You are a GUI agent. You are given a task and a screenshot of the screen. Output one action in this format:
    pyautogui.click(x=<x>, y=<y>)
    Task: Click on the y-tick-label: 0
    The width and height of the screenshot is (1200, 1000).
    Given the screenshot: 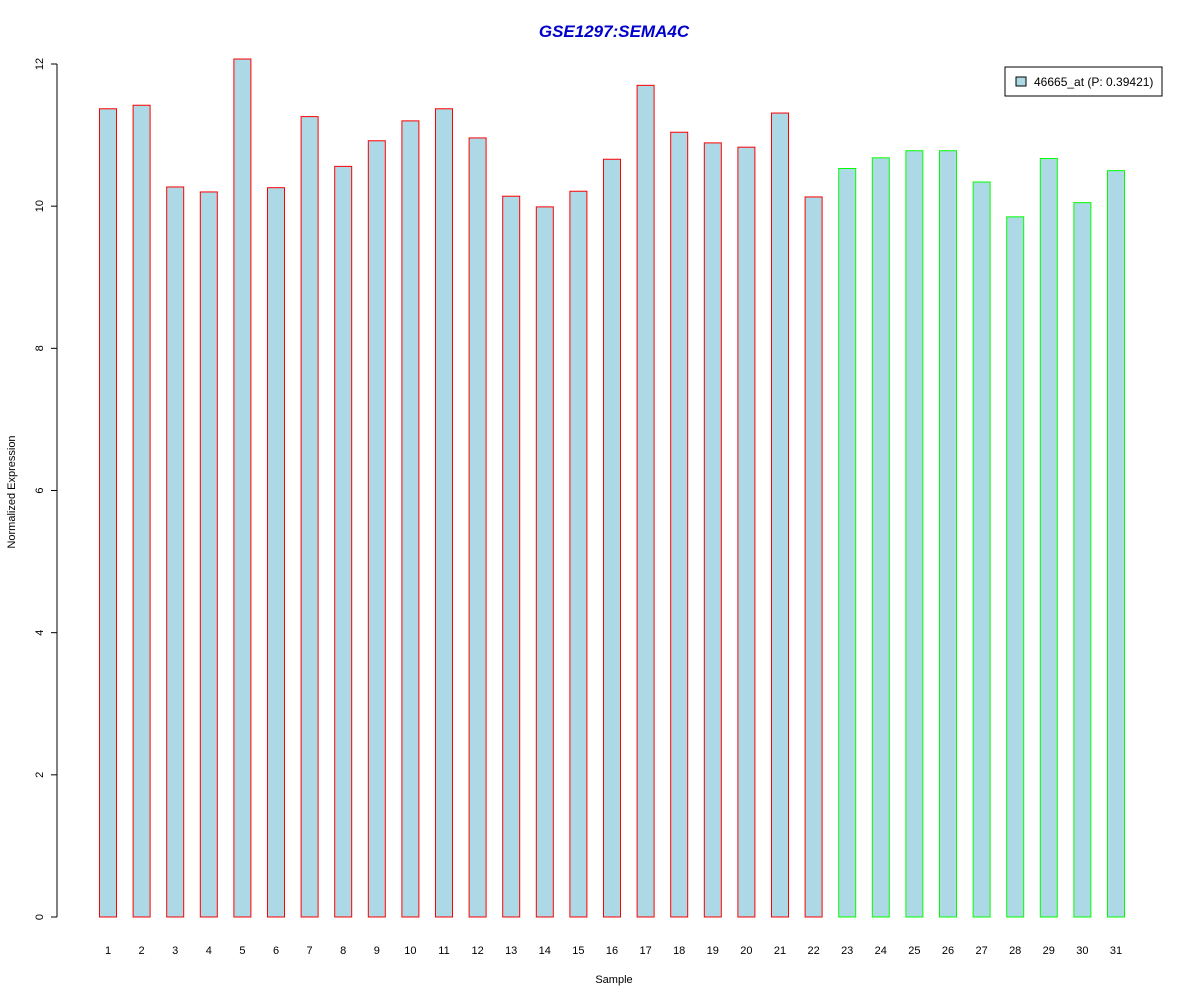 What is the action you would take?
    pyautogui.click(x=40, y=917)
    